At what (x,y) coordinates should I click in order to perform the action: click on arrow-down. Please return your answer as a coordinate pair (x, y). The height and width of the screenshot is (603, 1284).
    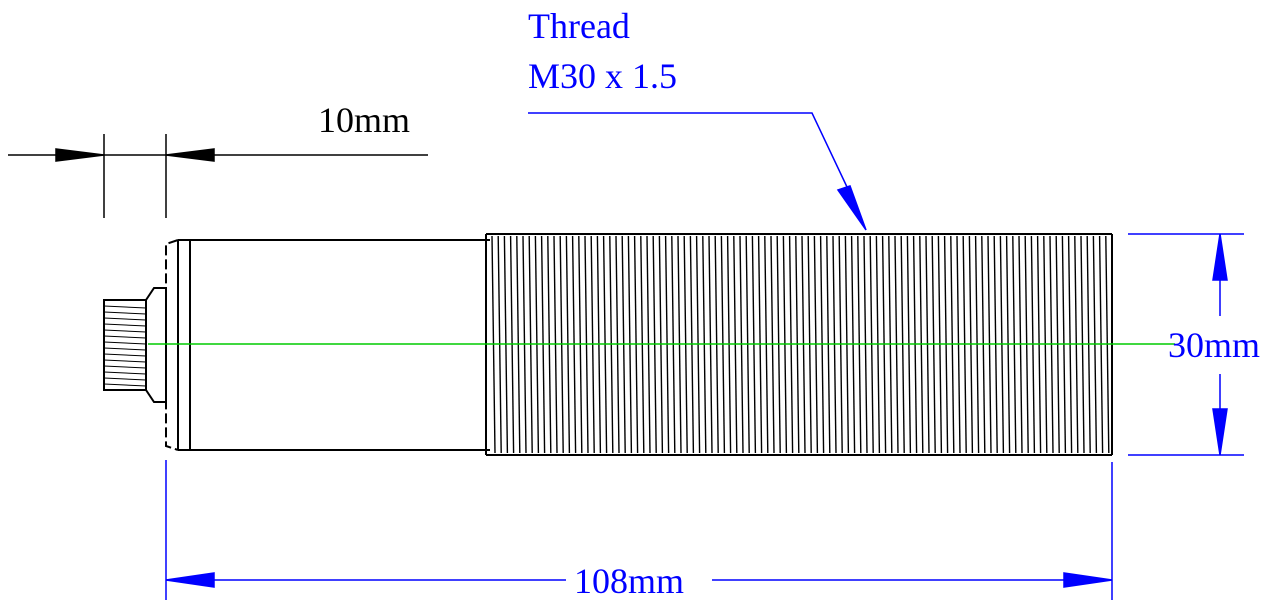
    Looking at the image, I should click on (1220, 432).